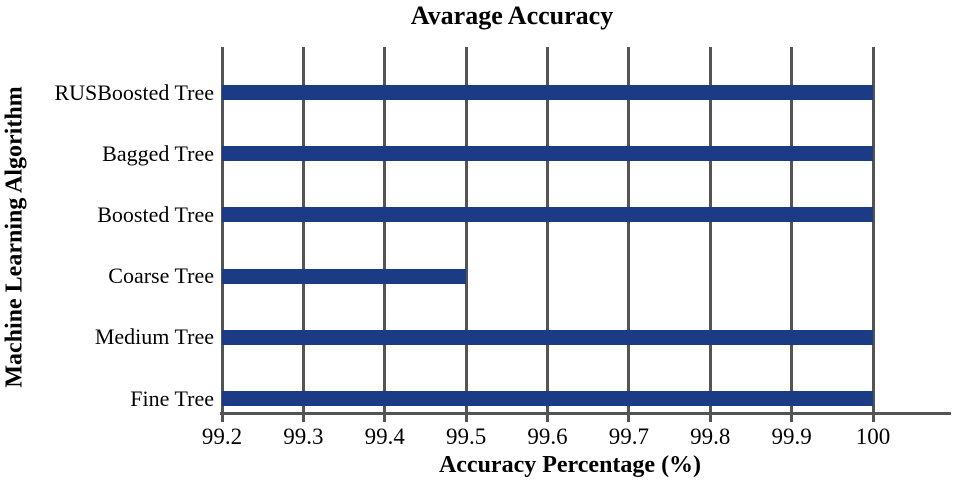  I want to click on x-tick-label: 99.3, so click(303, 436).